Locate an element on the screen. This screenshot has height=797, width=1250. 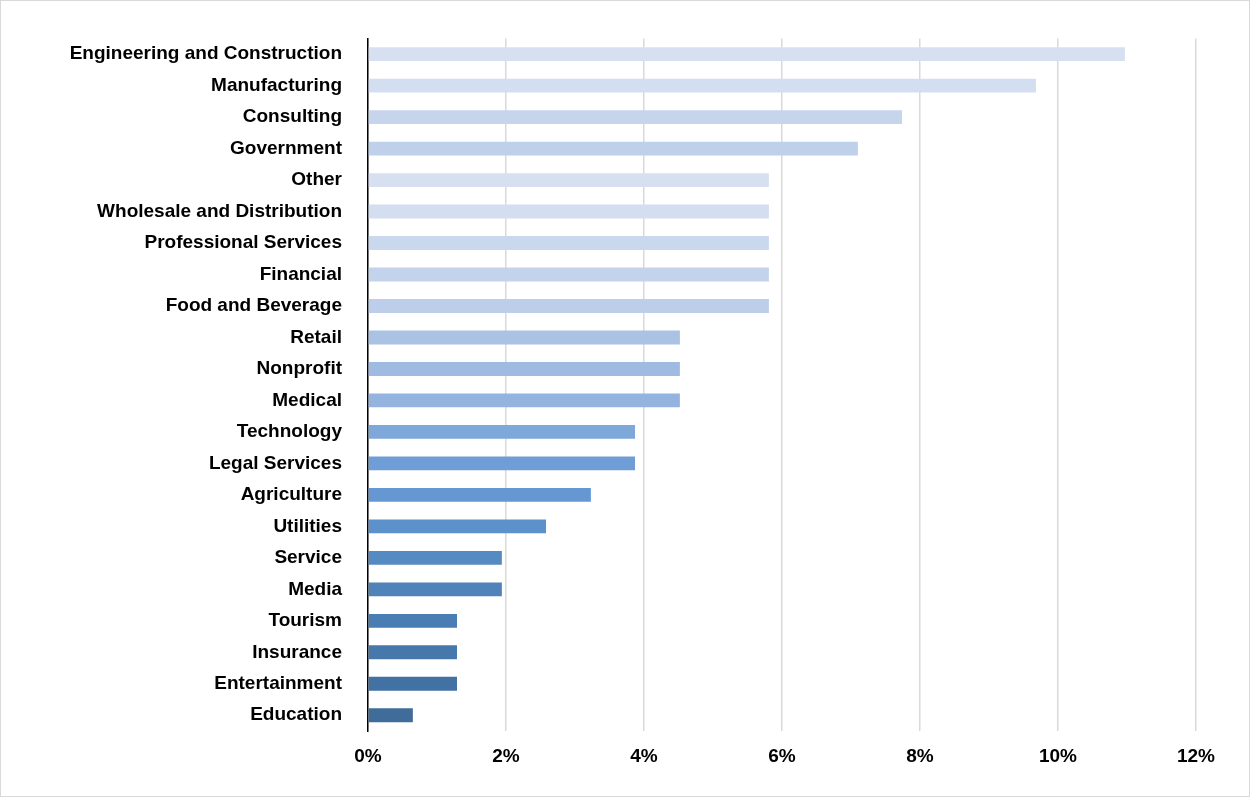
y-tick-label: Service is located at coordinates (308, 557).